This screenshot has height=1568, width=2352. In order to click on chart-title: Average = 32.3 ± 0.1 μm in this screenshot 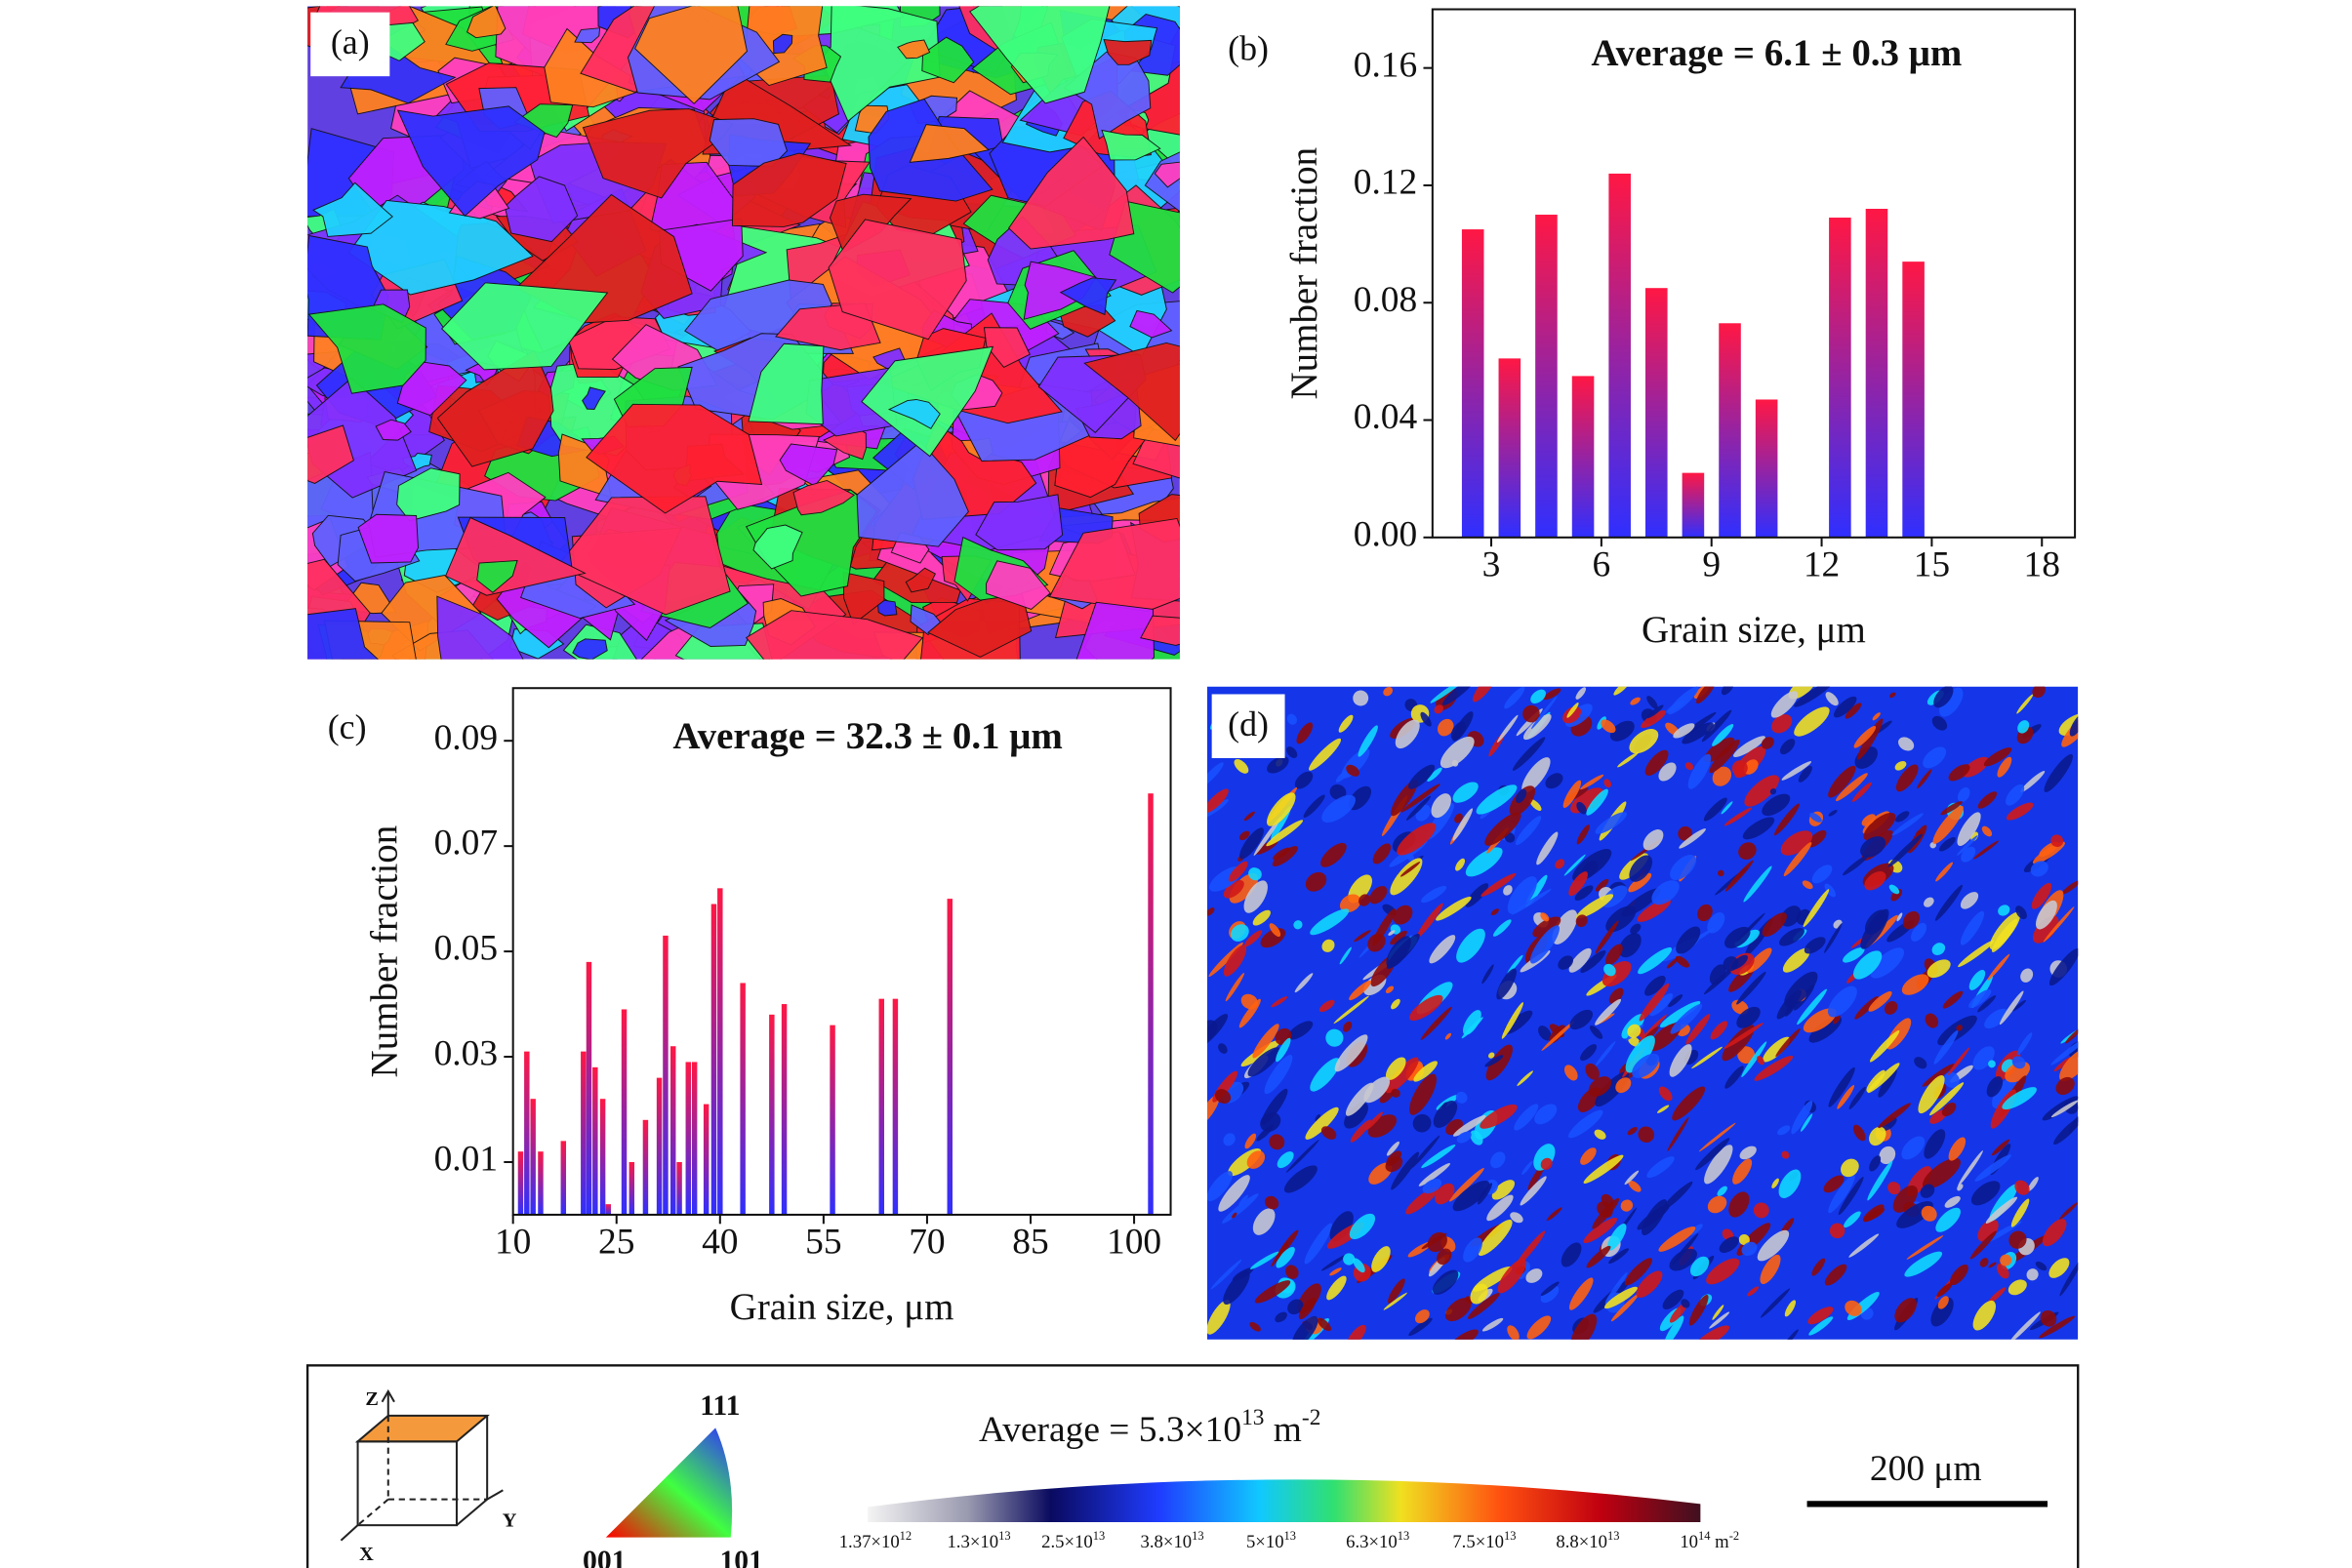, I will do `click(867, 736)`.